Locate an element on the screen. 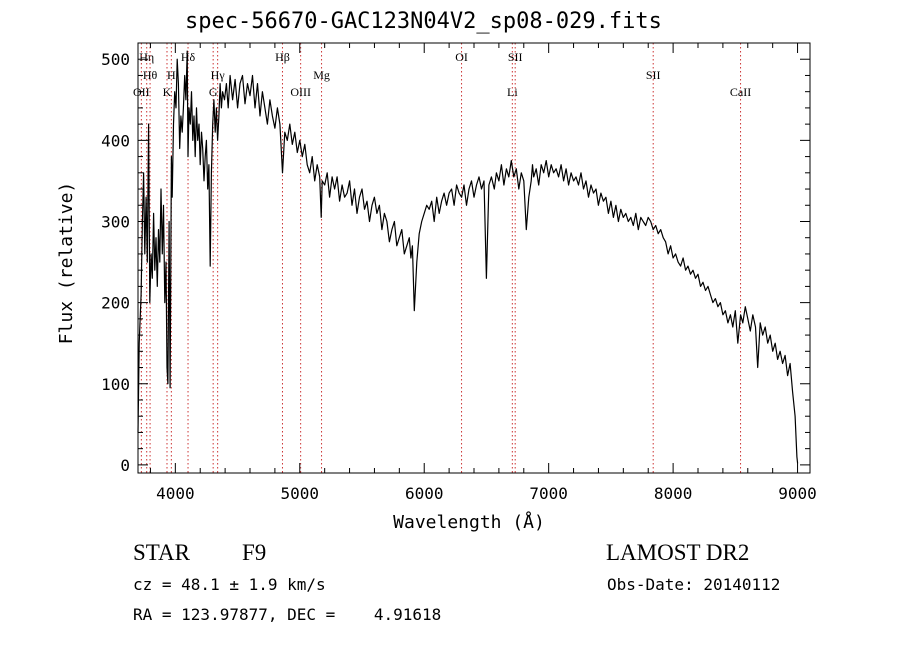 The height and width of the screenshot is (649, 900). ra-dec: RA = 123.97877, DEC = 4.91618 is located at coordinates (287, 614).